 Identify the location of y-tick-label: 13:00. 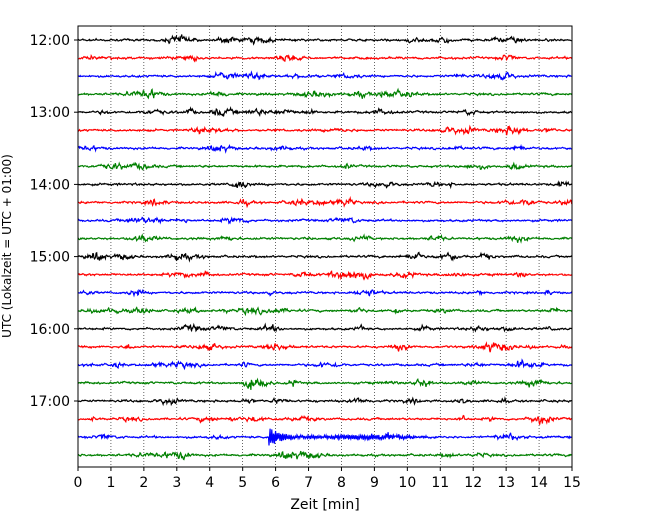
(50, 113).